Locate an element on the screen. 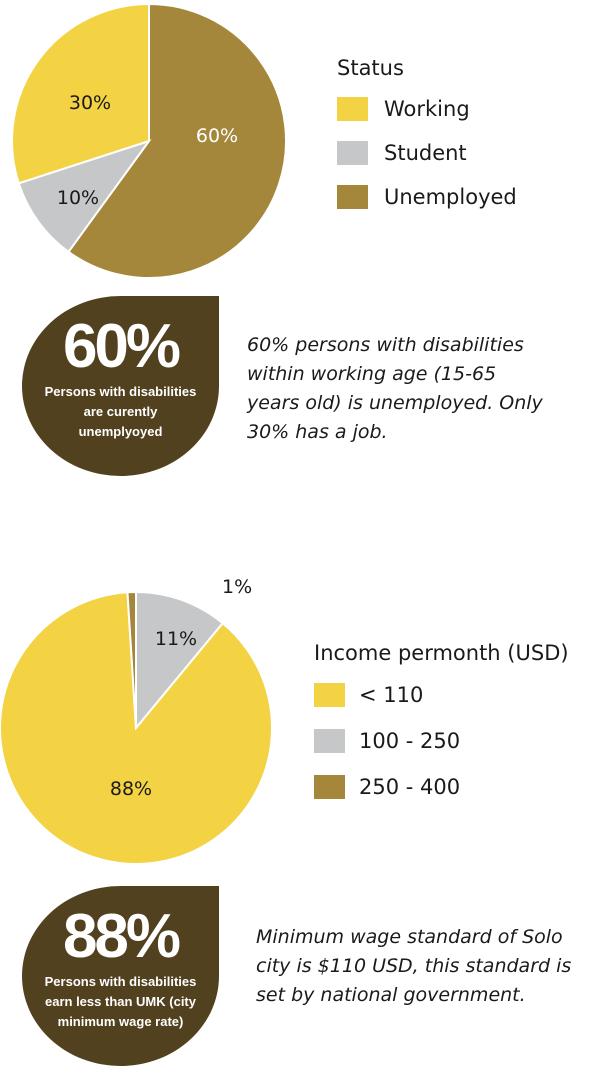  legend-item-student: Student is located at coordinates (427, 153).